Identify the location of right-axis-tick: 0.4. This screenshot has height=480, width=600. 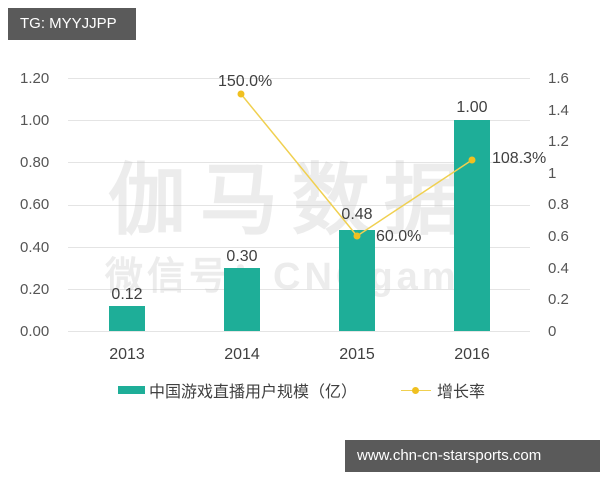
(558, 268).